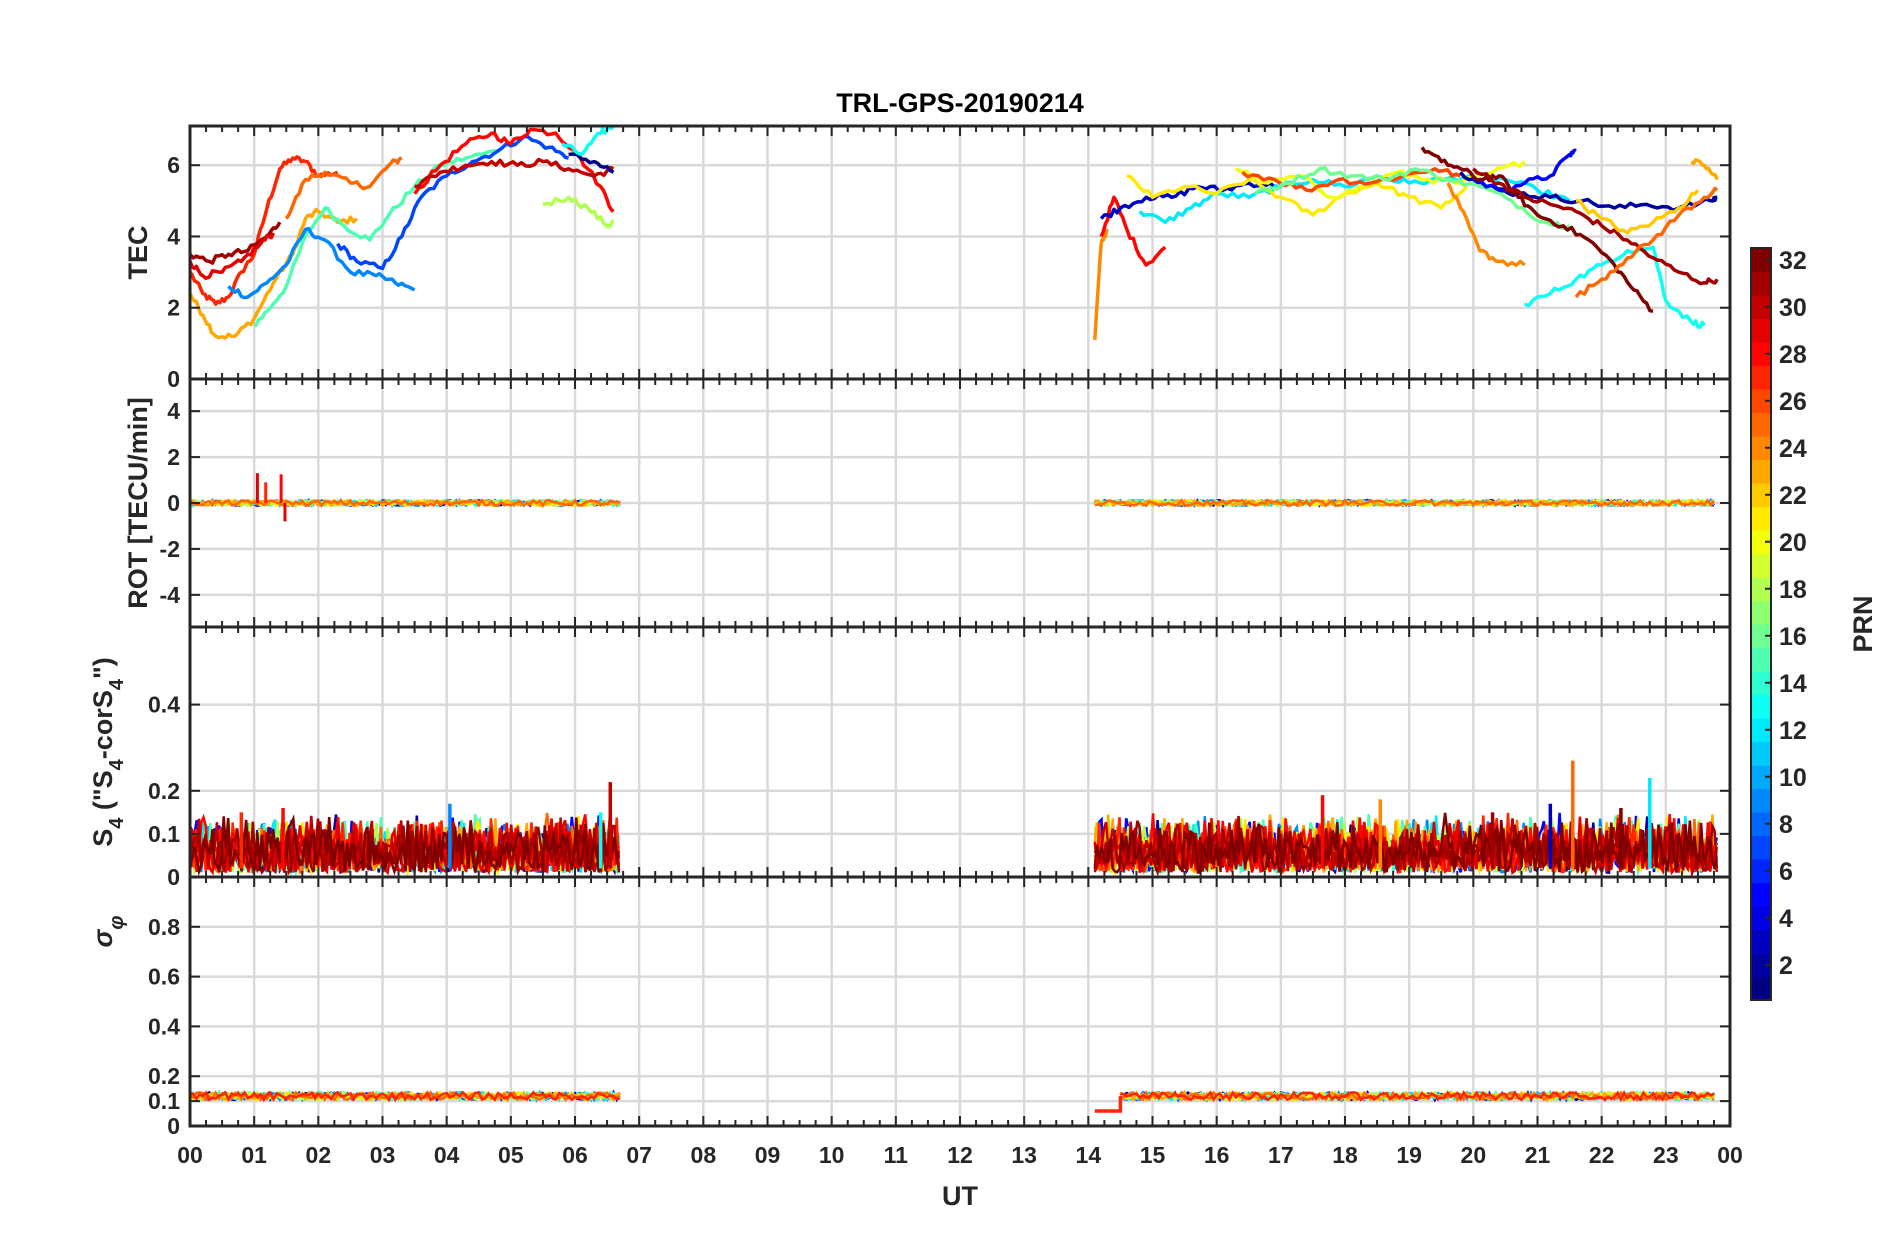  I want to click on y-tick-label: 6, so click(173, 165).